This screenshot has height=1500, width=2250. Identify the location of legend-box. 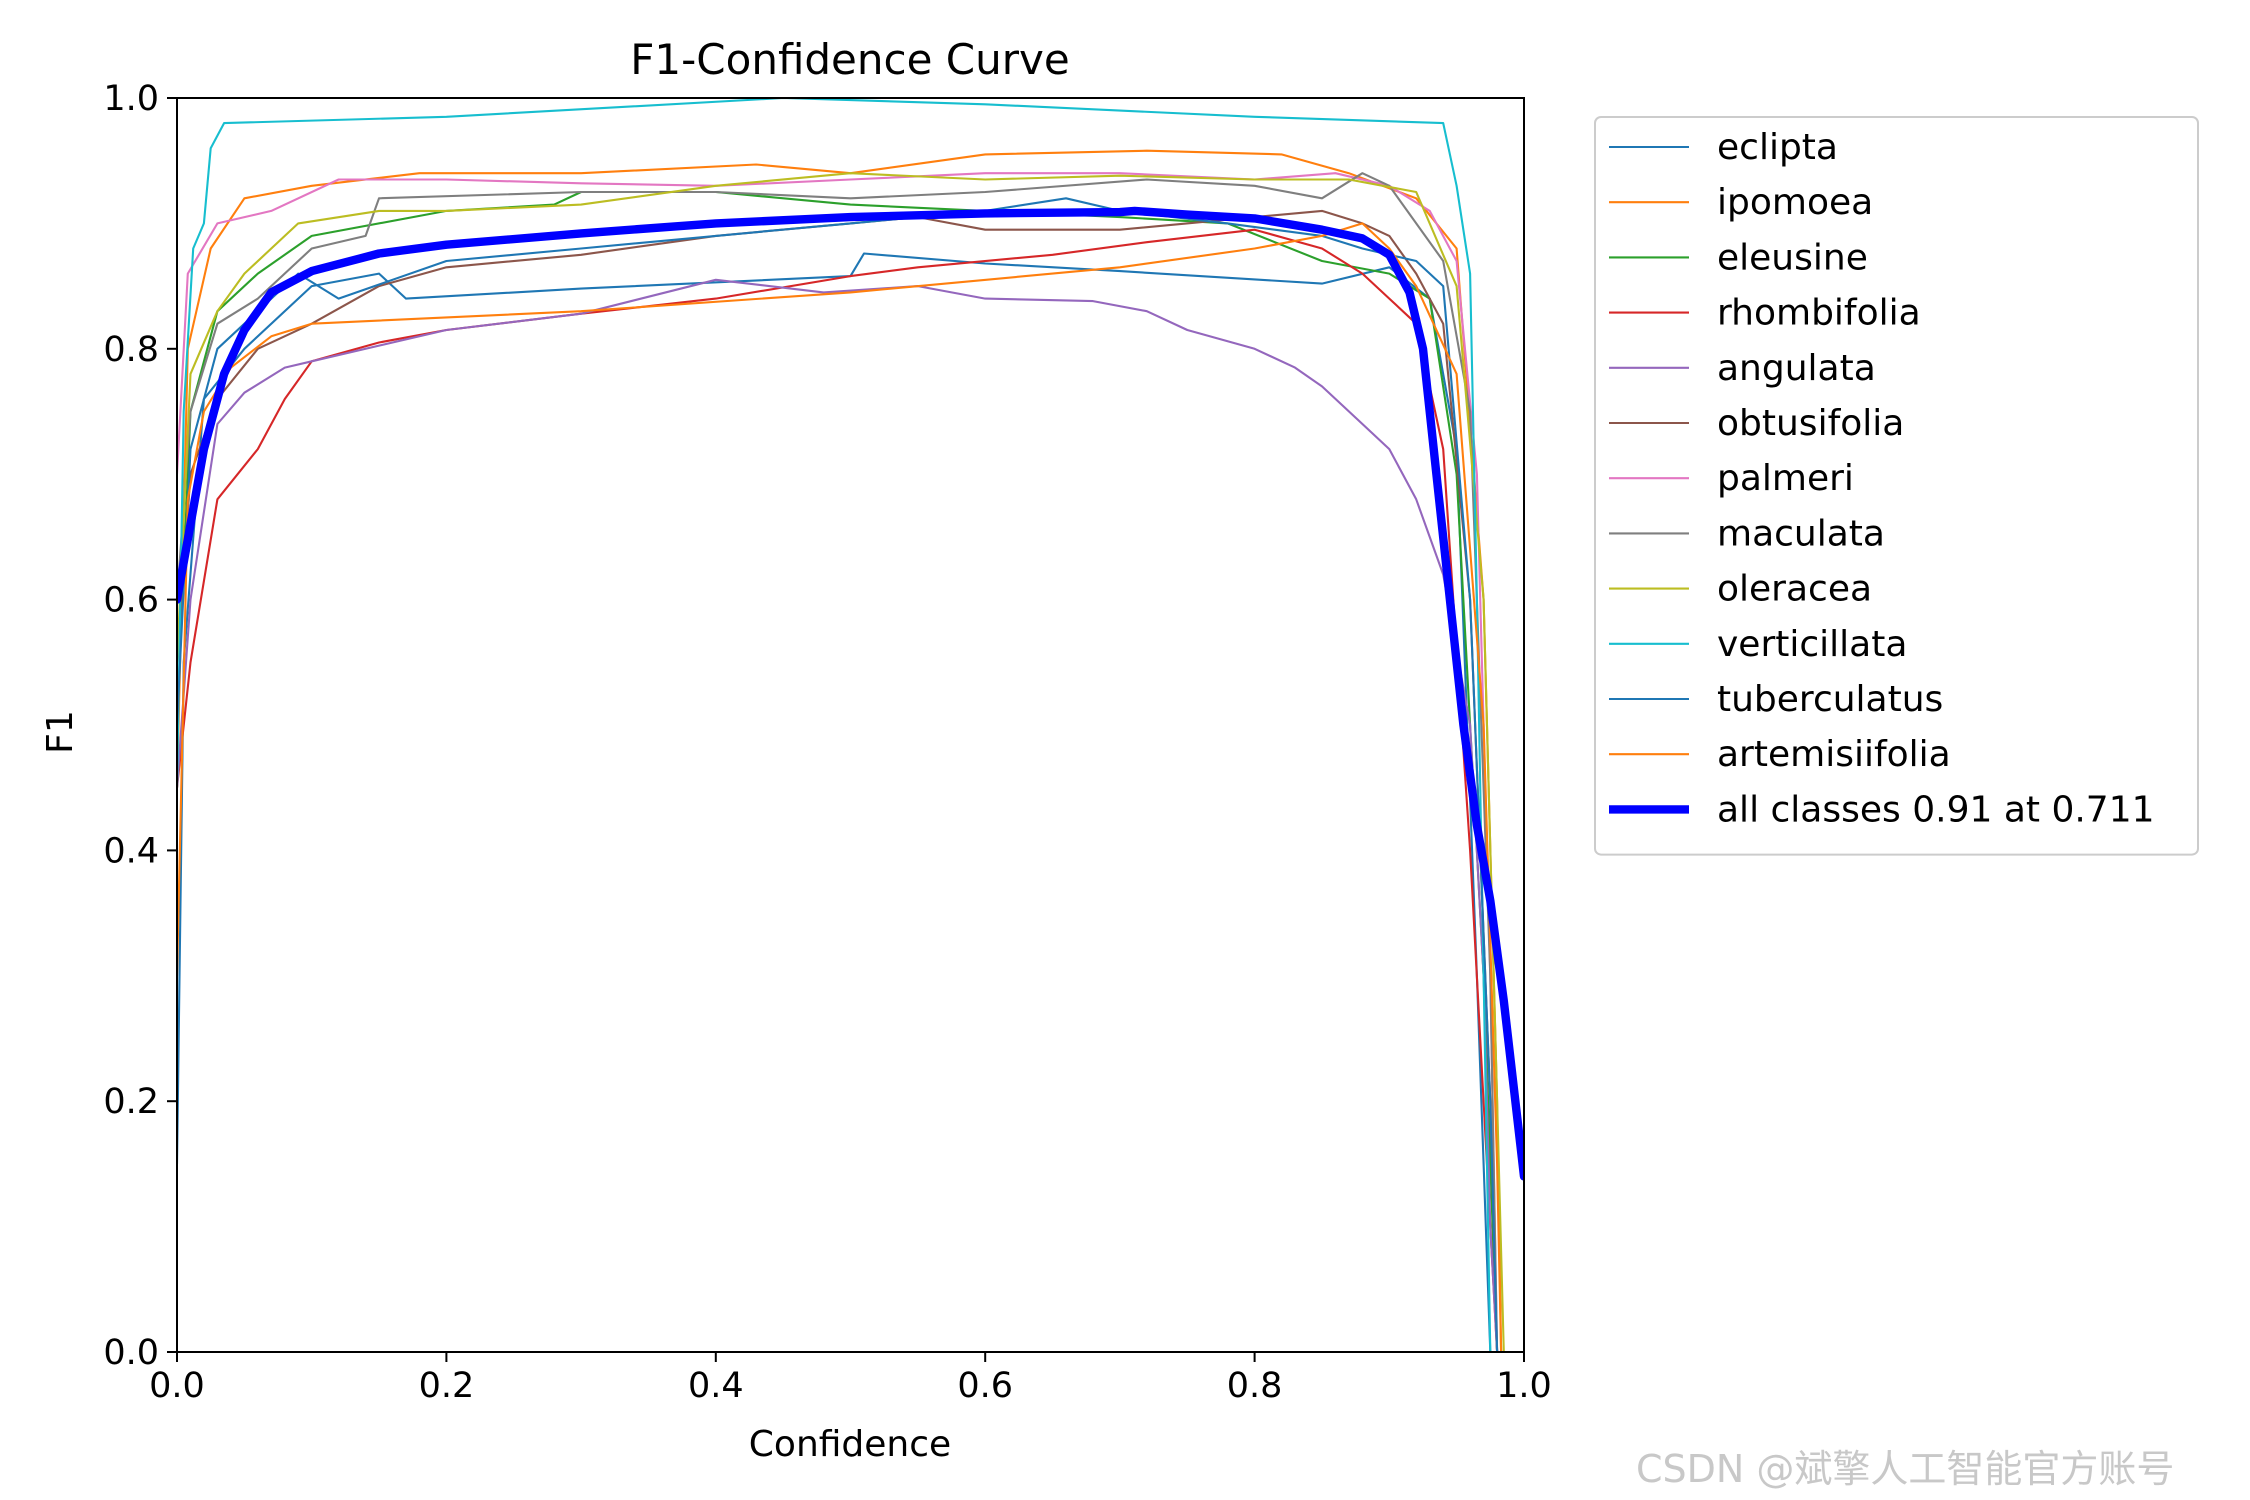
(1896, 486).